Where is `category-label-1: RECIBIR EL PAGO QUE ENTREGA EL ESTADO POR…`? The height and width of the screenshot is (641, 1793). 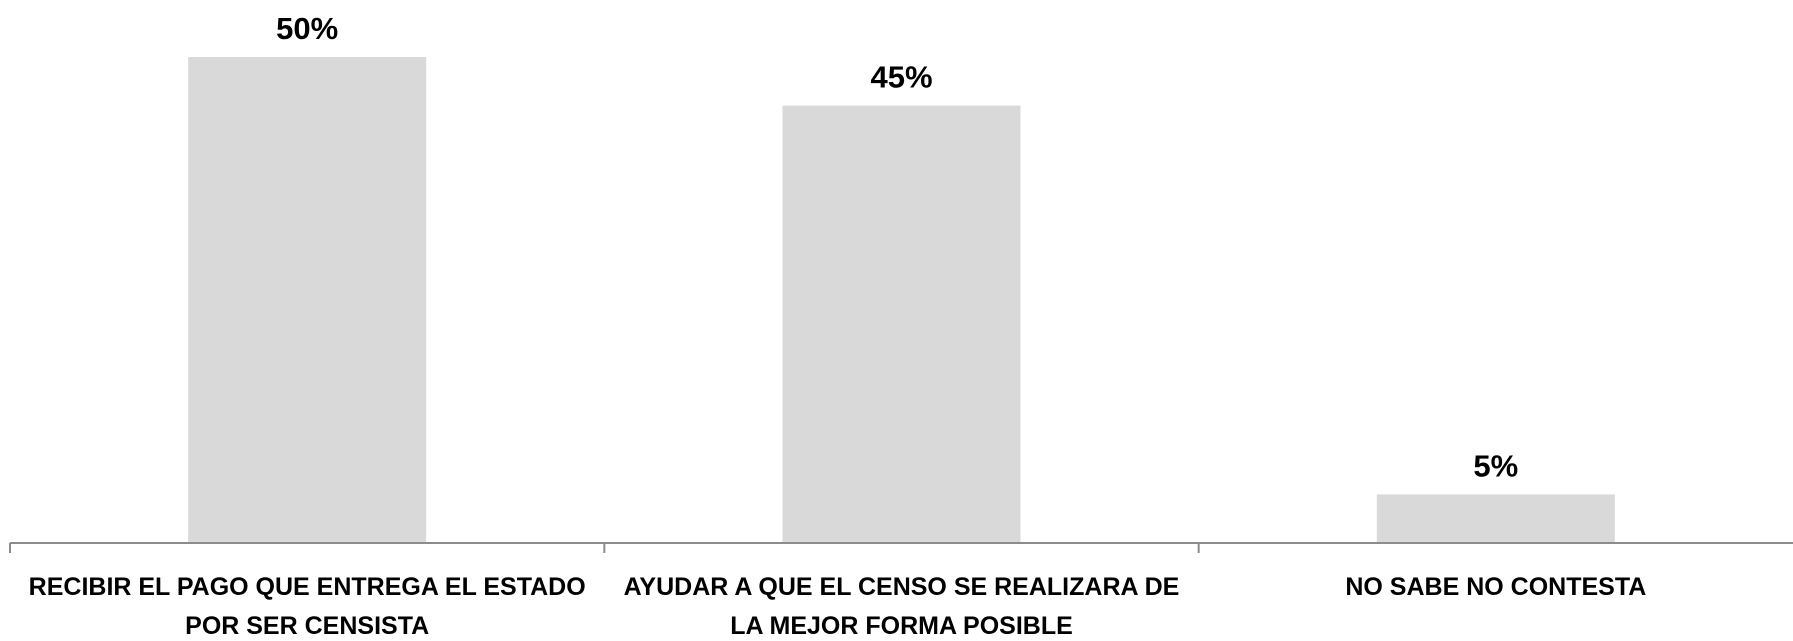
category-label-1: RECIBIR EL PAGO QUE ENTREGA EL ESTADO POR… is located at coordinates (307, 604).